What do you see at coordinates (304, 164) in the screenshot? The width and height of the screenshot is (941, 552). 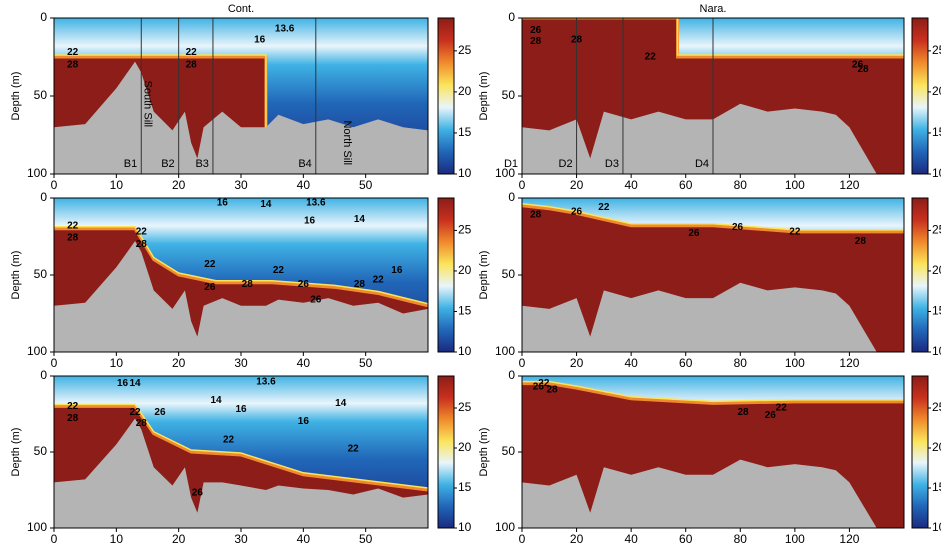 I see `station-label: B4` at bounding box center [304, 164].